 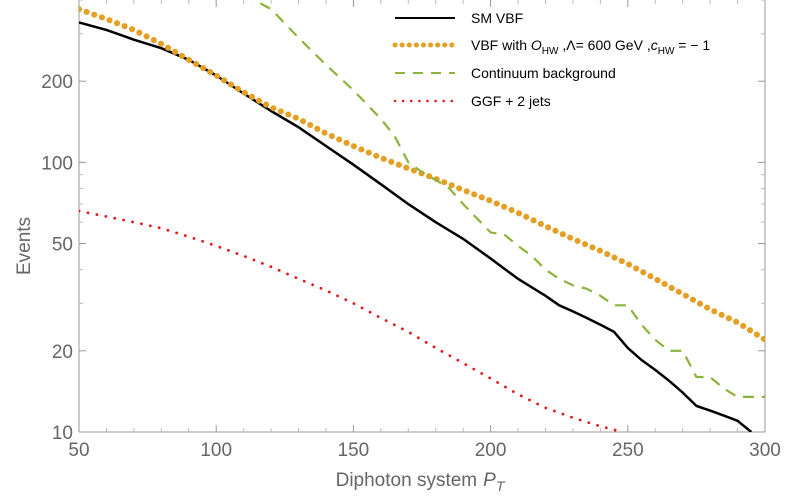 What do you see at coordinates (491, 450) in the screenshot?
I see `x-tick-label: 200` at bounding box center [491, 450].